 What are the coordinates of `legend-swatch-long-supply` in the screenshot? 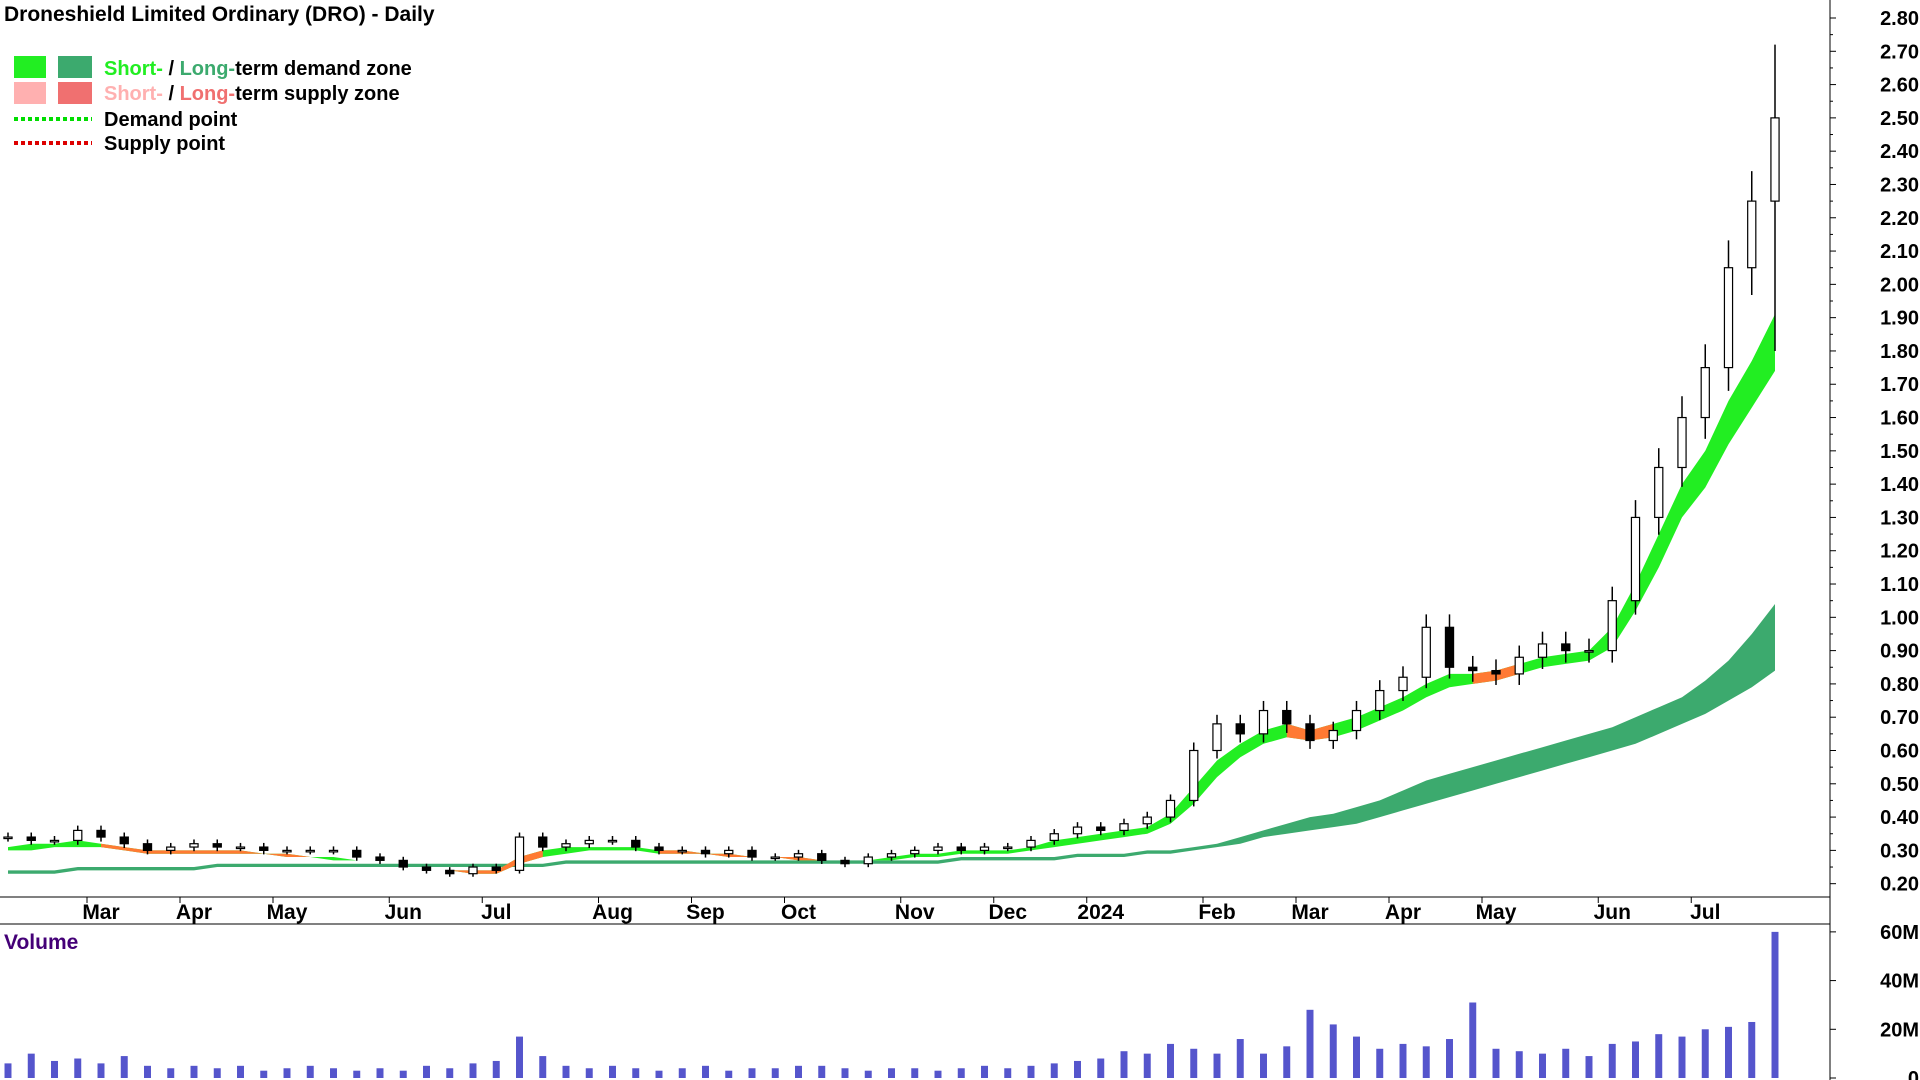 It's located at (75, 93).